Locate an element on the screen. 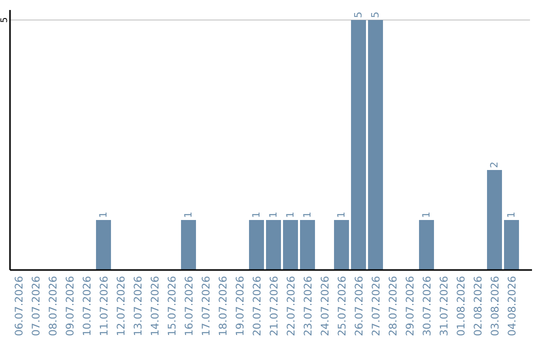  x-tick-label: 10.07.2026 is located at coordinates (88, 306).